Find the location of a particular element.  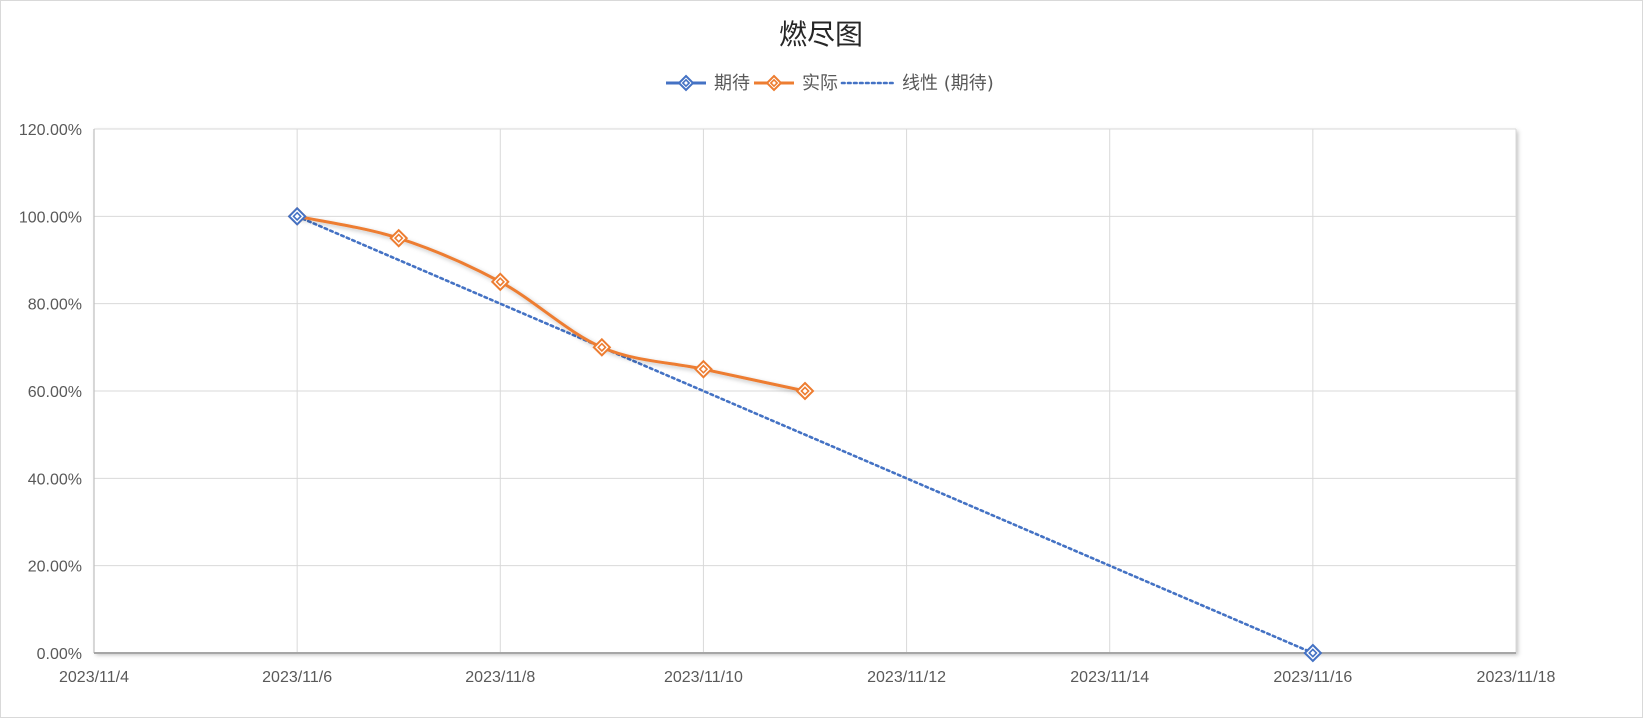

legend-item: 期待 is located at coordinates (708, 83).